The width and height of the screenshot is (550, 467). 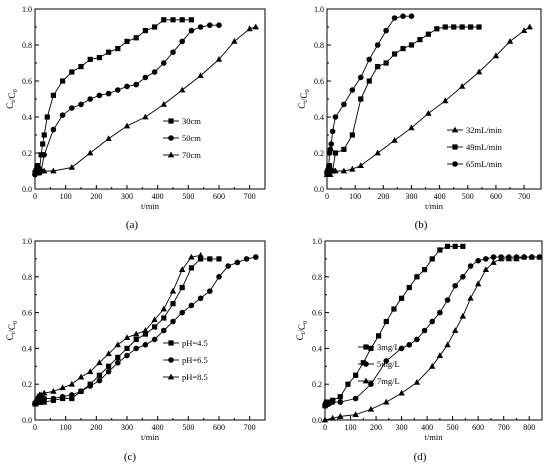 I want to click on y-tick-label: 0.0, so click(x=319, y=189).